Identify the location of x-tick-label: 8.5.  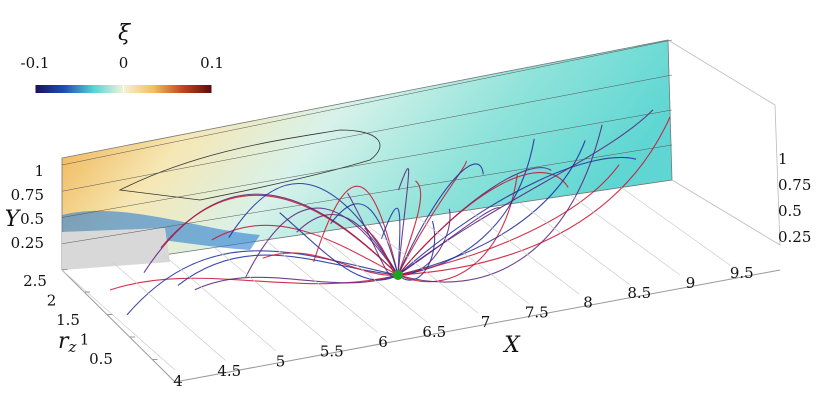
(639, 293).